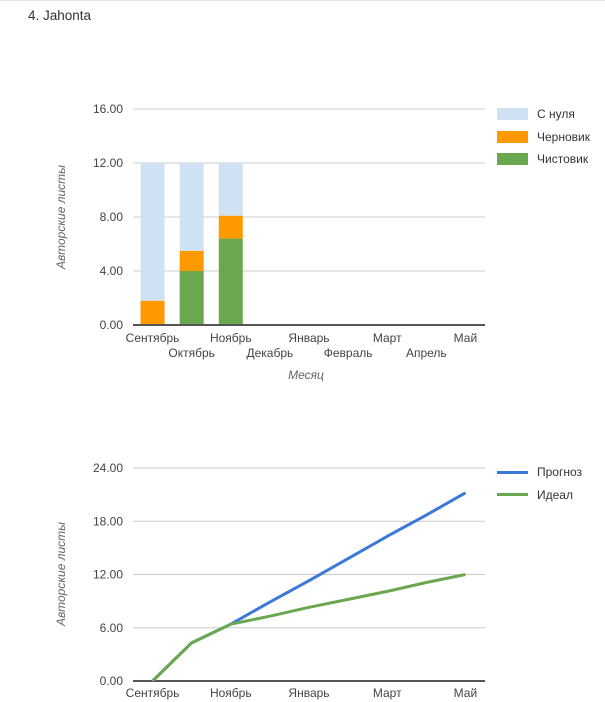 This screenshot has width=605, height=702. I want to click on ideal-line, so click(308, 628).